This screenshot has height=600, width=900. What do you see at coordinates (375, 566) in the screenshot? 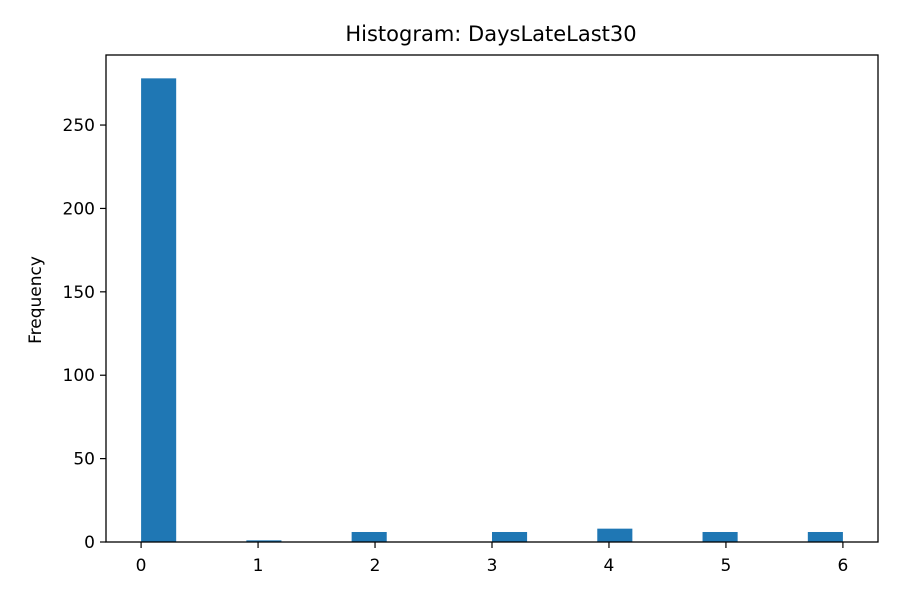
I see `x-tick-label: 2` at bounding box center [375, 566].